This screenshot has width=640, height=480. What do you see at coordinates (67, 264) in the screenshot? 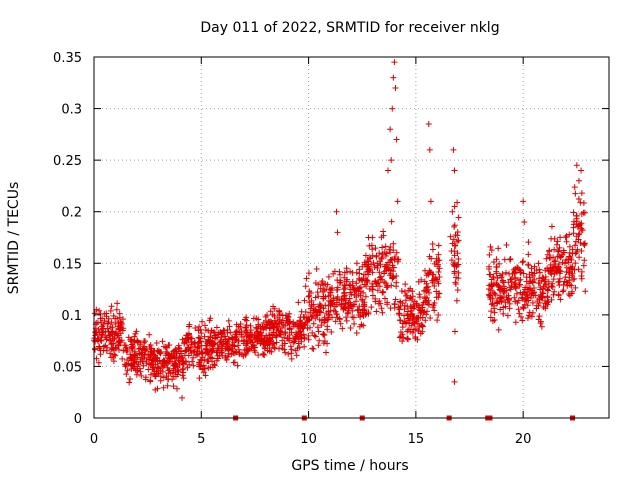
I see `y-tick-label: 0.15` at bounding box center [67, 264].